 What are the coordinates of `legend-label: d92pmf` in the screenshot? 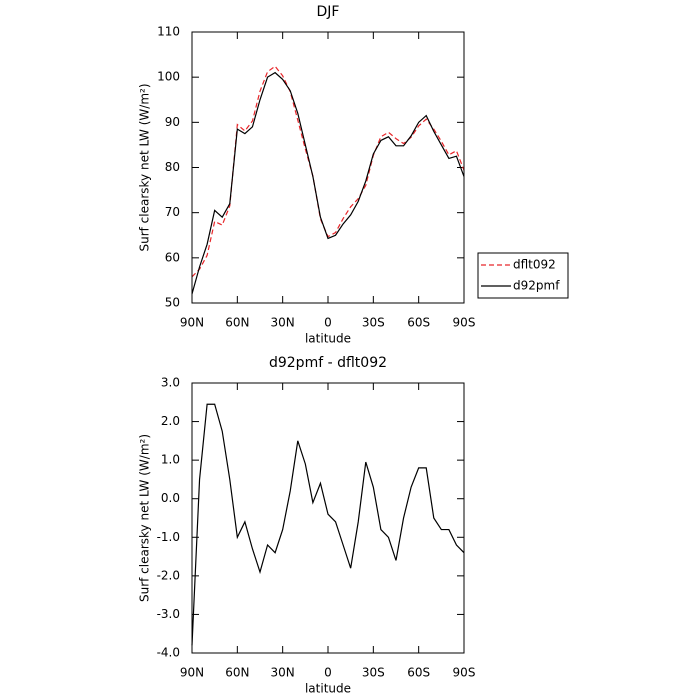 It's located at (536, 286).